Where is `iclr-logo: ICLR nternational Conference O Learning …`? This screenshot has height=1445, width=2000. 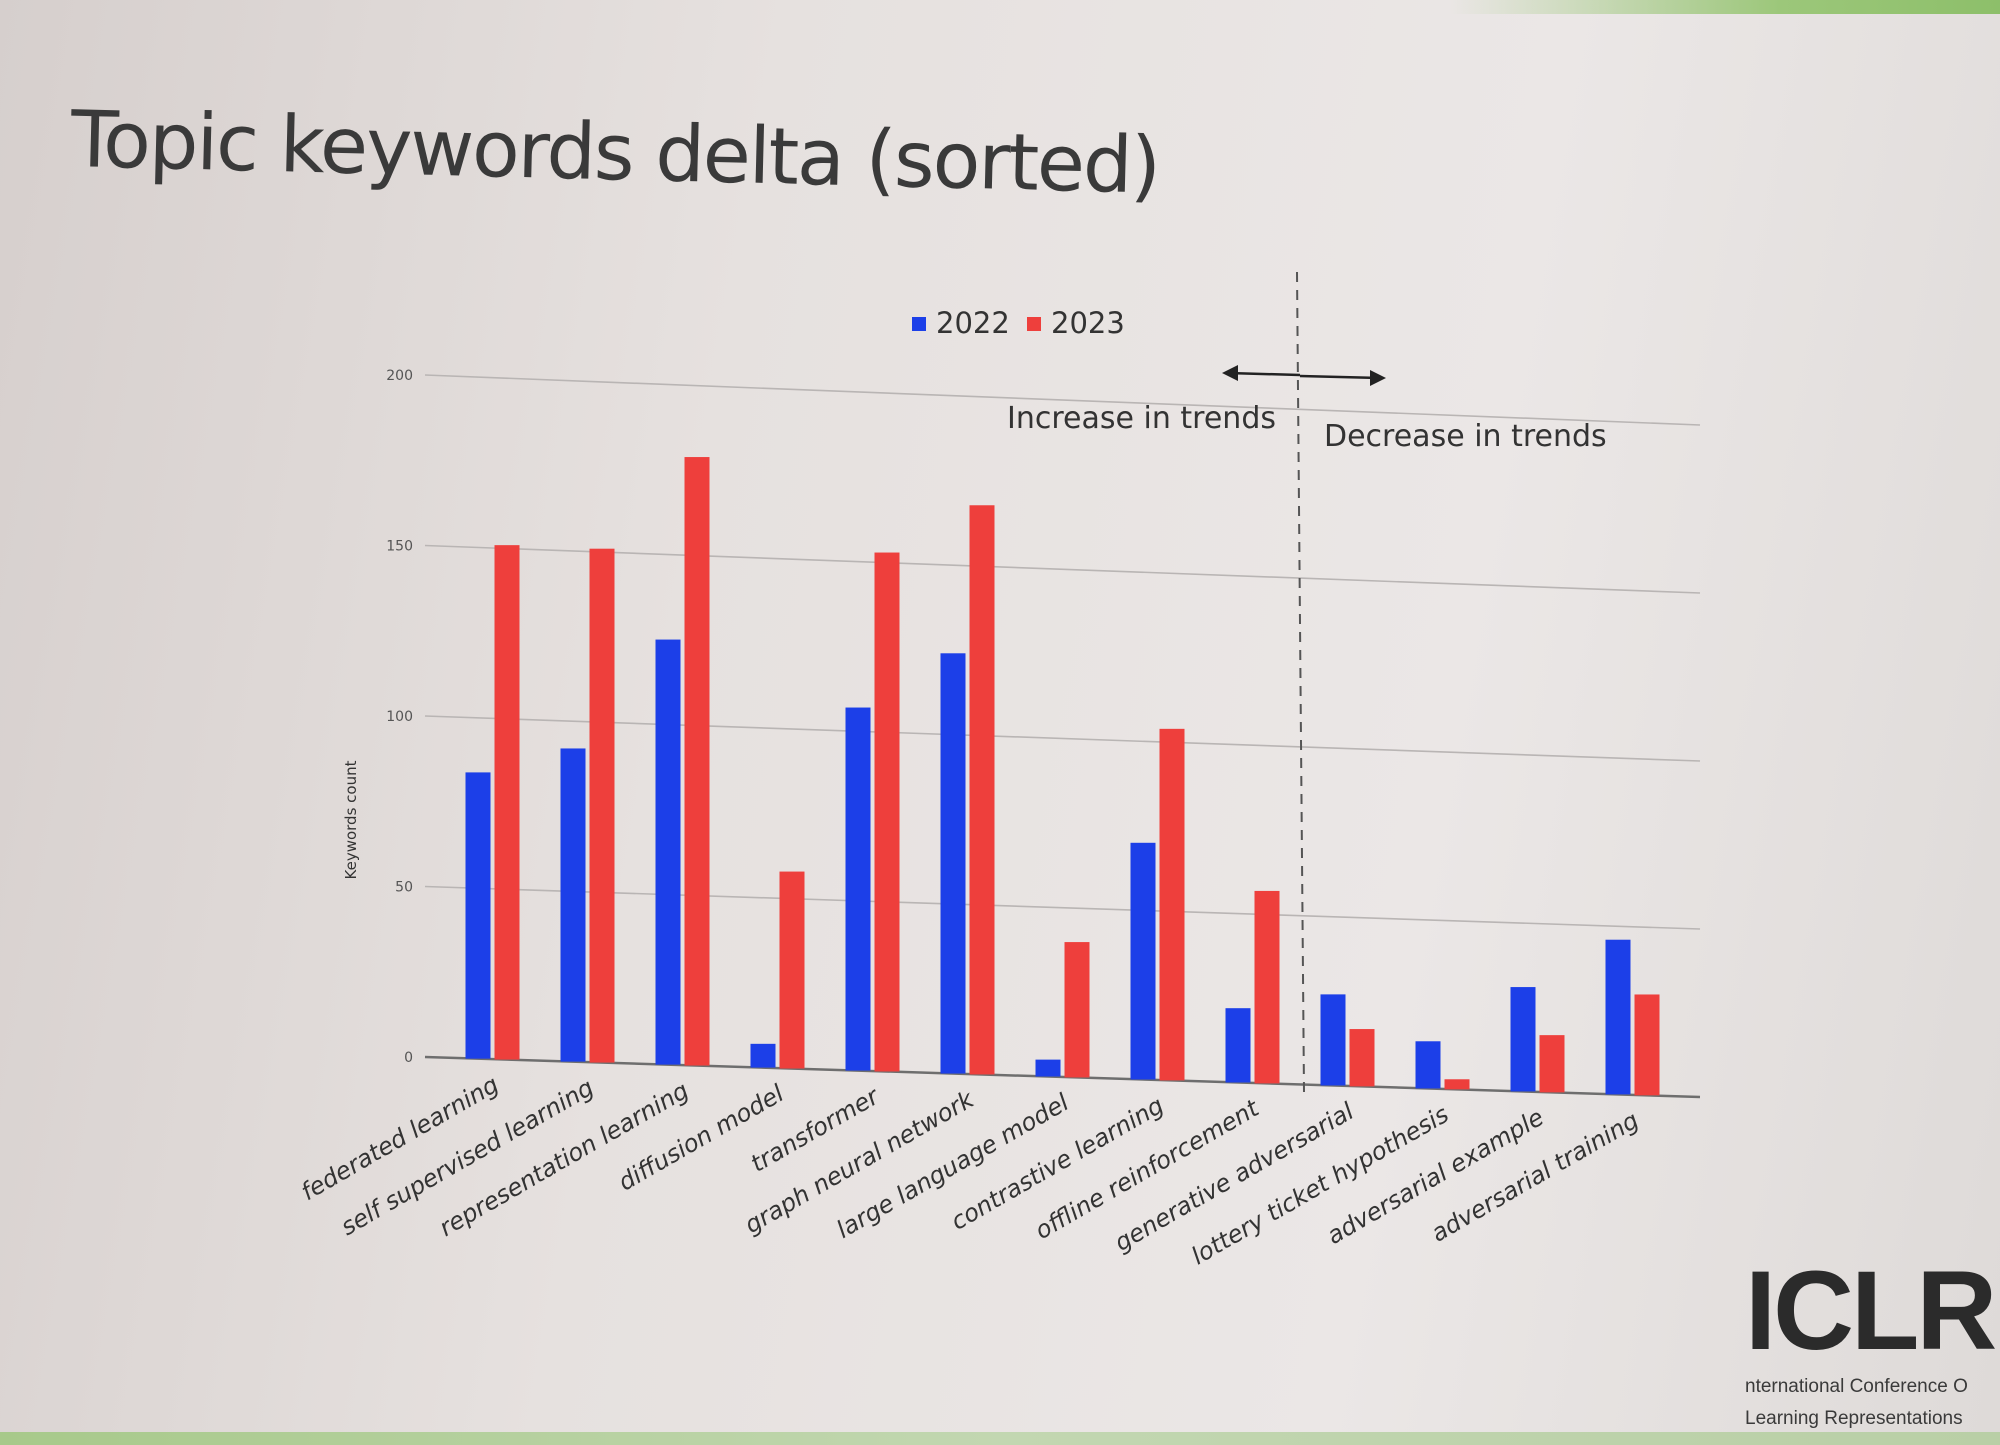
iclr-logo: ICLR nternational Conference O Learning … is located at coordinates (1872, 1343).